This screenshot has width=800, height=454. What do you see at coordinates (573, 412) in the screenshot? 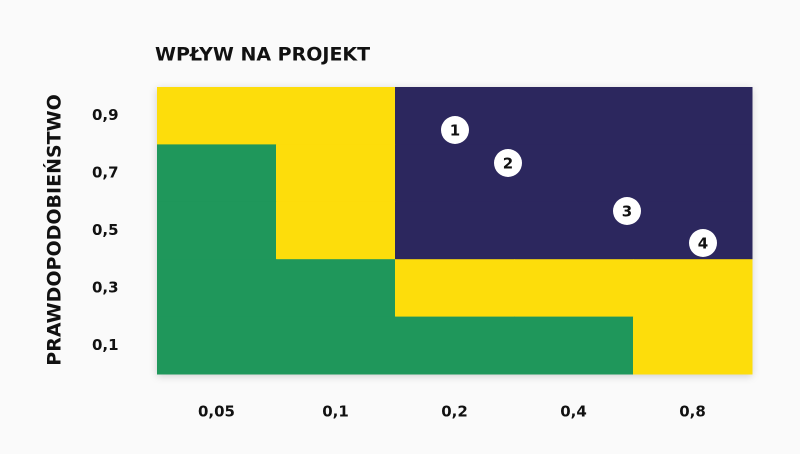
I see `x-tick-label: 0,4` at bounding box center [573, 412].